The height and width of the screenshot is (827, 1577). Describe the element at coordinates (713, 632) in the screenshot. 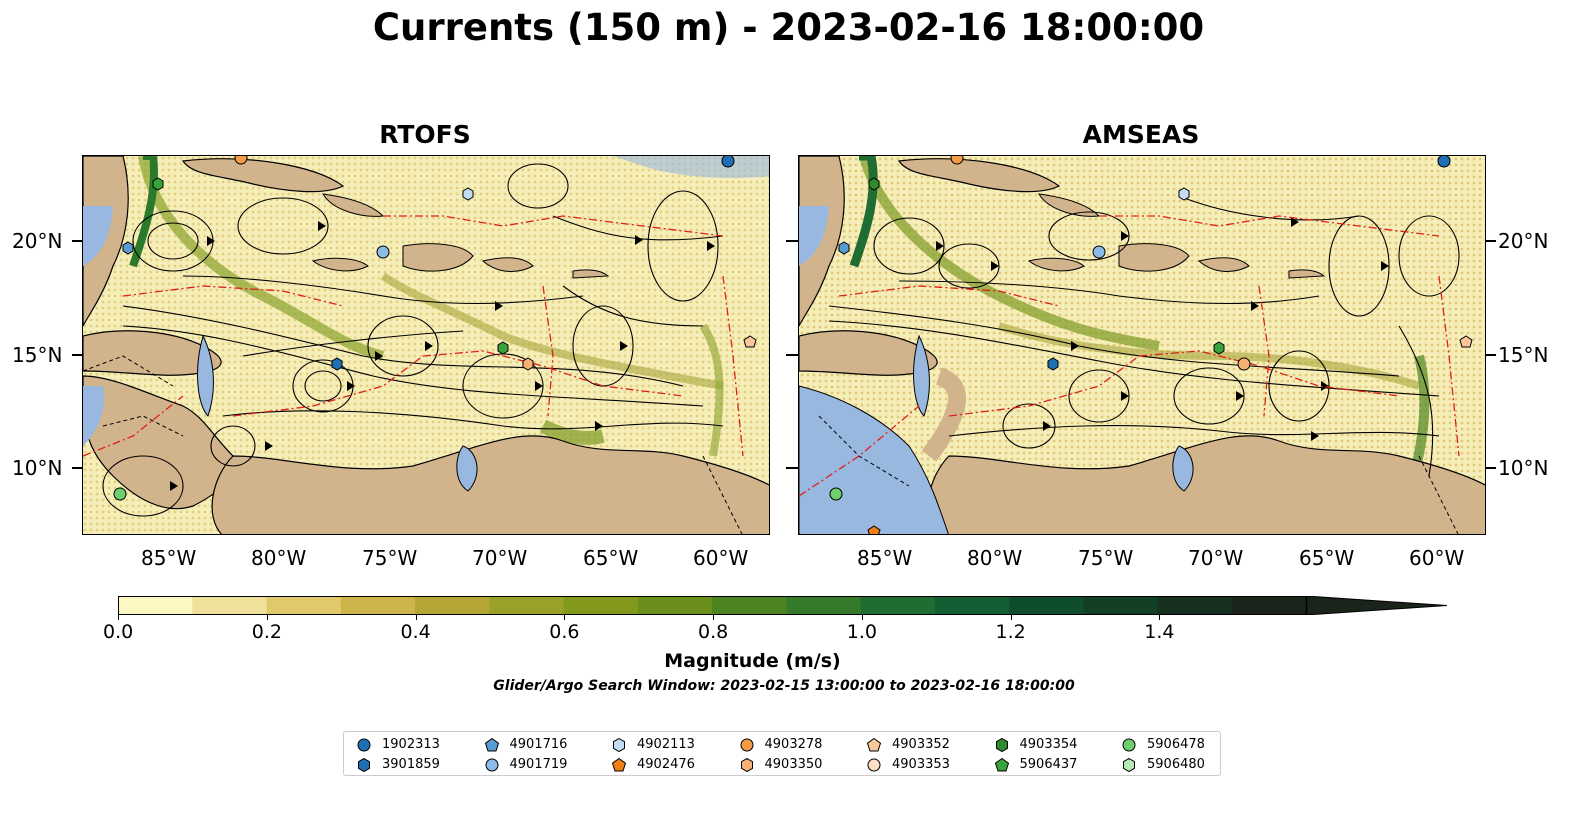

I see `colorbar-tick-label: 0.8` at that location.